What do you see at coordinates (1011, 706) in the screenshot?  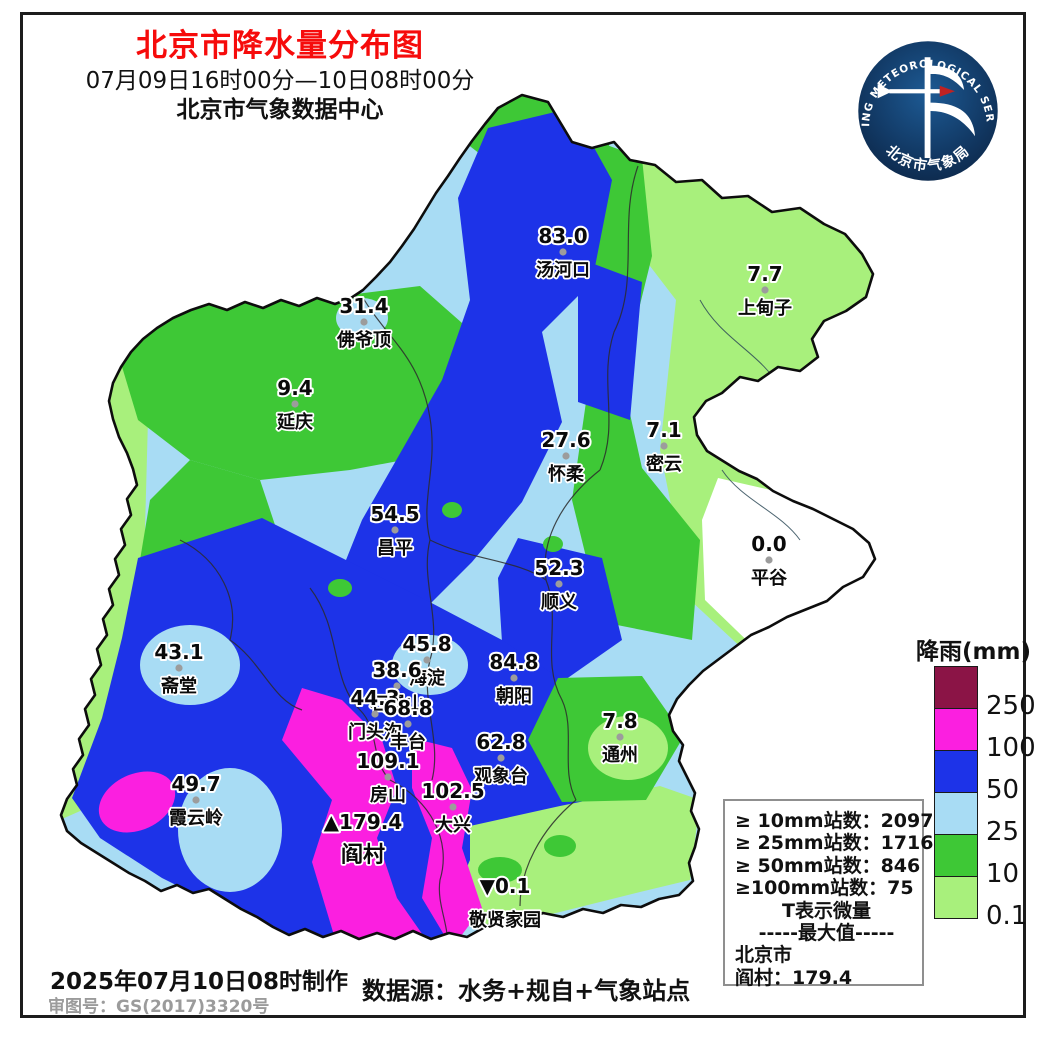 I see `legend-threshold-label: 250` at bounding box center [1011, 706].